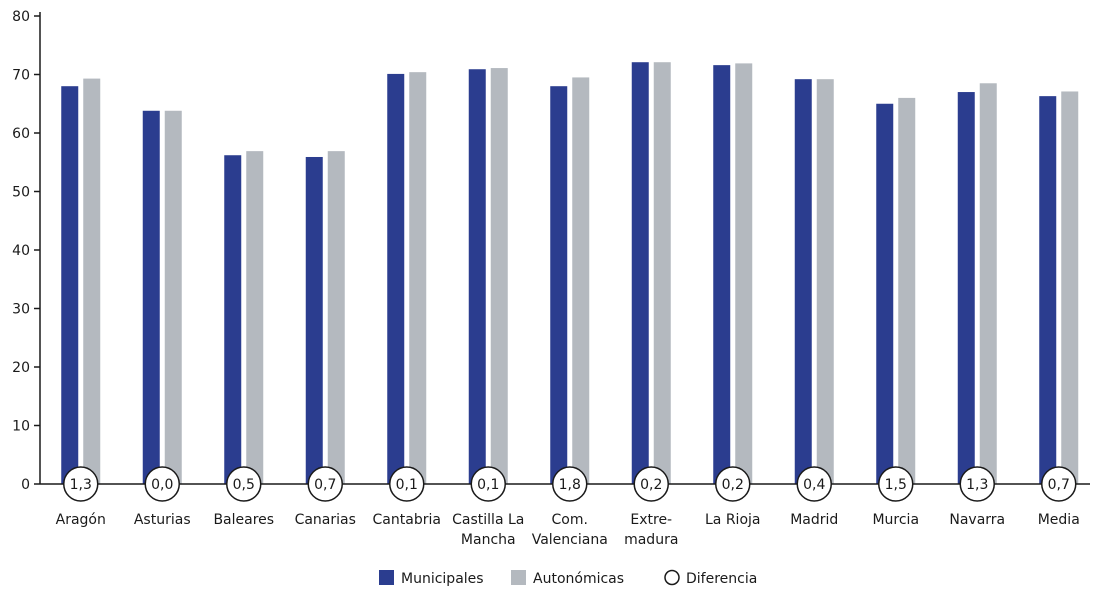  Describe the element at coordinates (651, 540) in the screenshot. I see `category-label: madura` at that location.